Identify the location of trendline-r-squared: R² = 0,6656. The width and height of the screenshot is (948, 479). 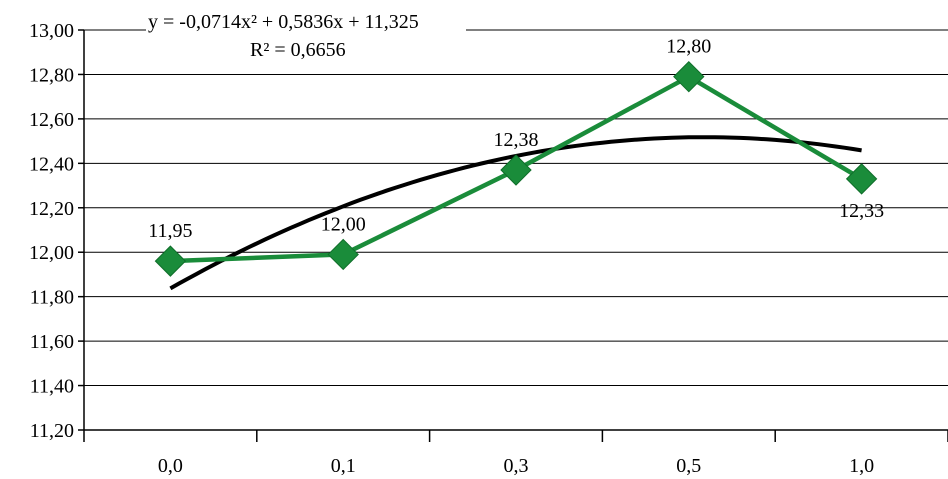
(298, 50).